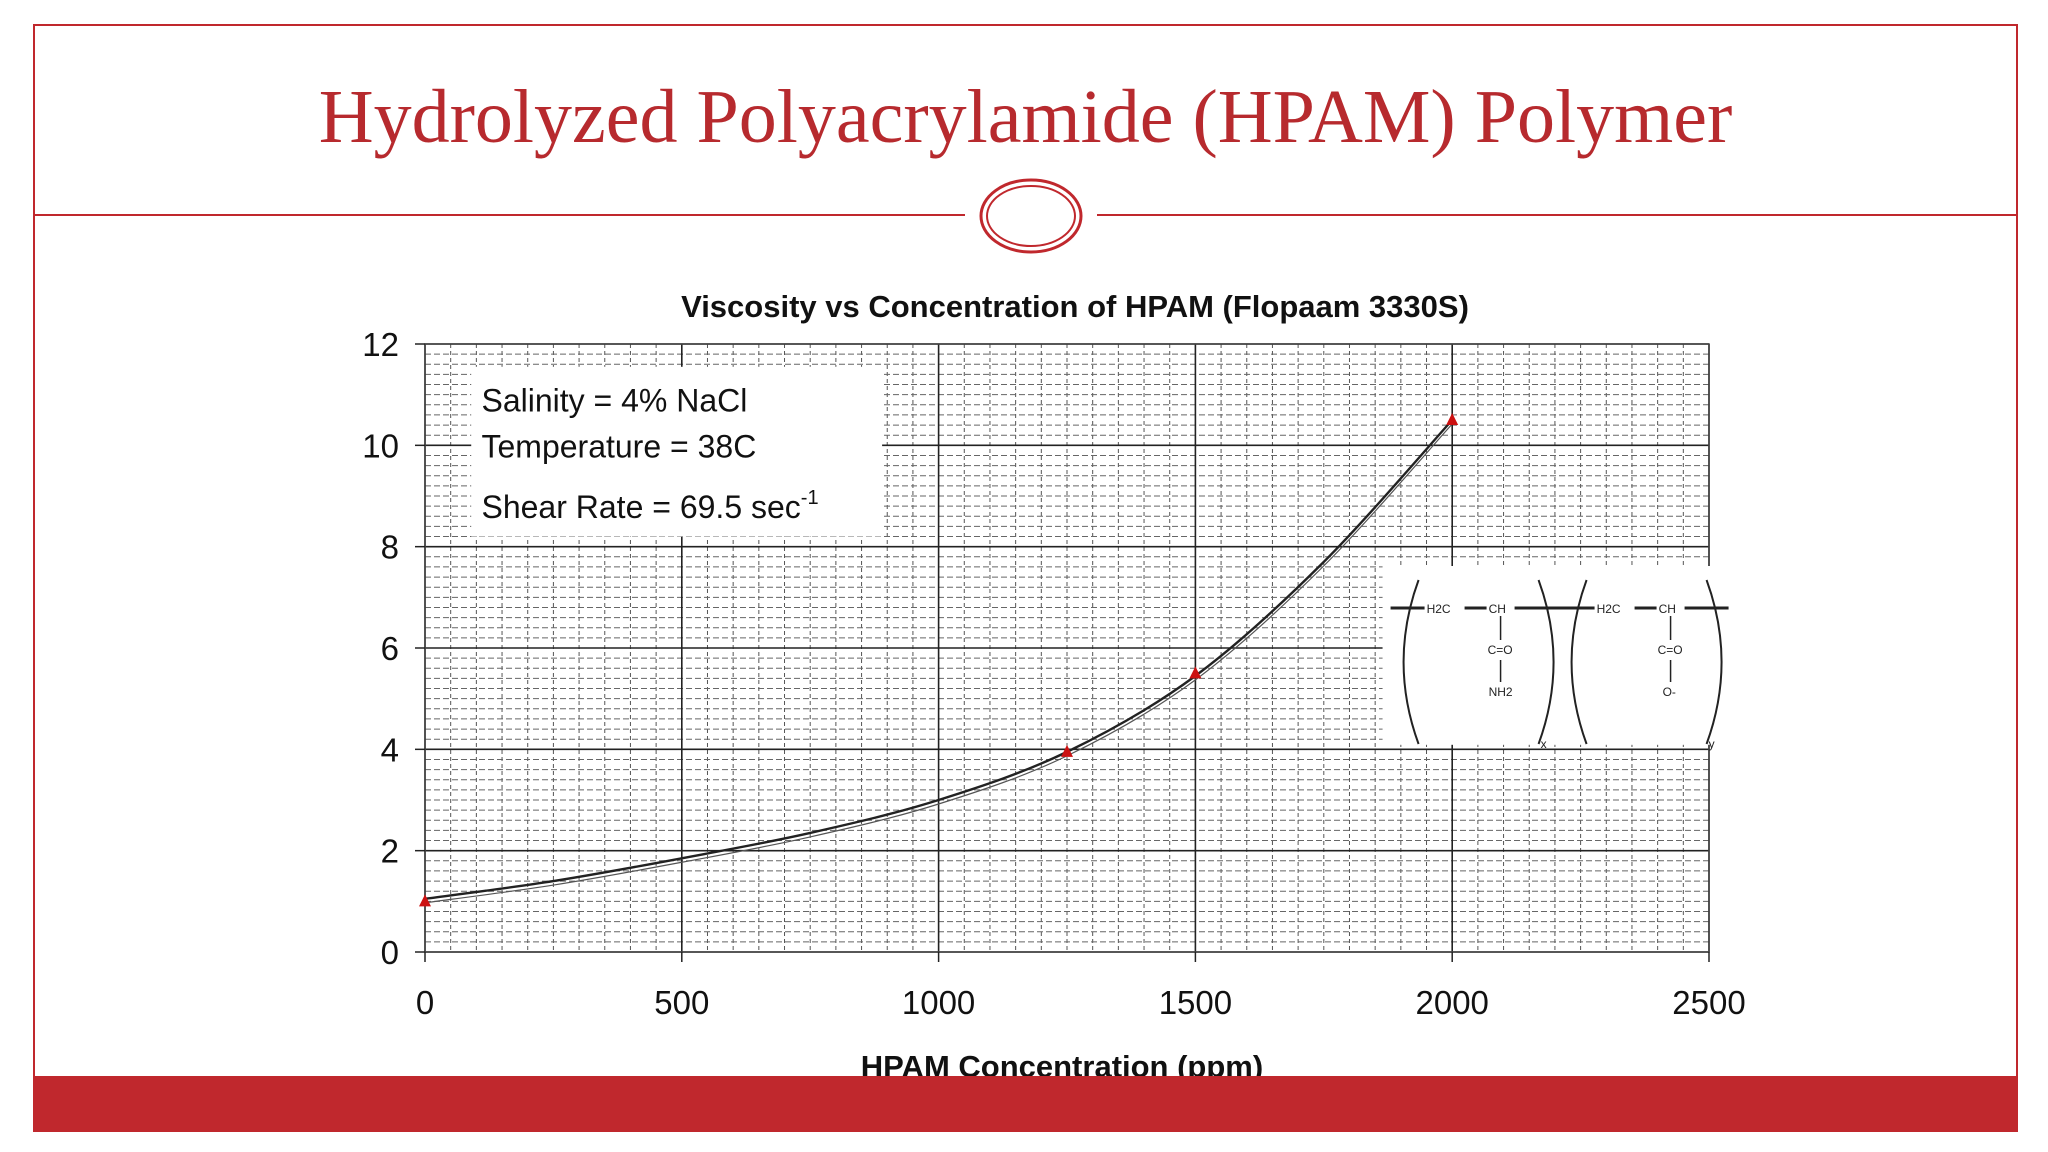 This screenshot has width=2048, height=1152. What do you see at coordinates (1544, 744) in the screenshot?
I see `struct-subscript-x: x` at bounding box center [1544, 744].